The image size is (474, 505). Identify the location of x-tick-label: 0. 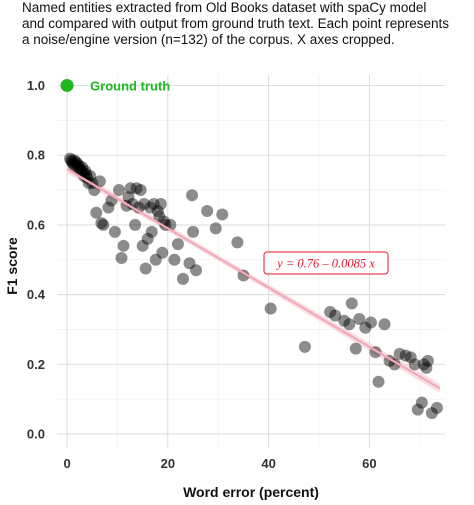
(66, 463).